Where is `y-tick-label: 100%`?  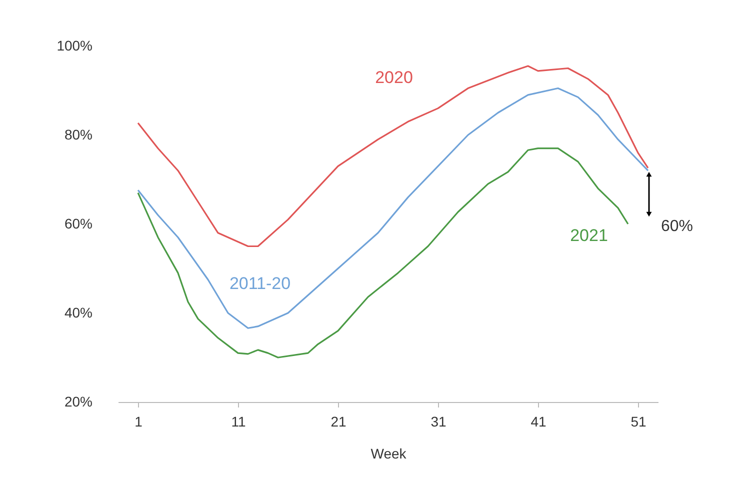
y-tick-label: 100% is located at coordinates (74, 46).